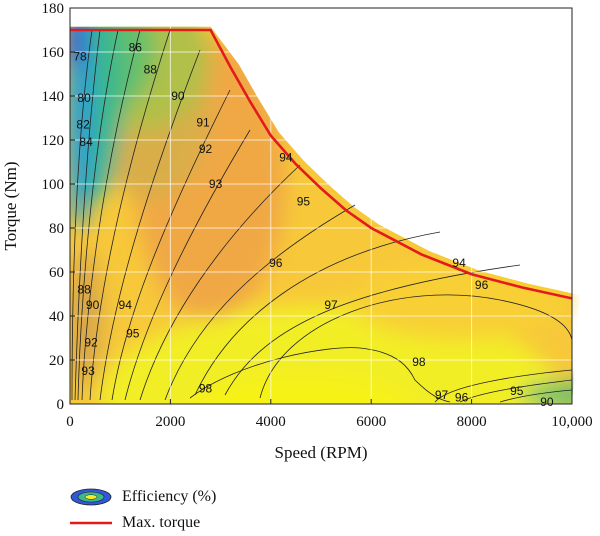 This screenshot has width=600, height=536. I want to click on legend-item-efficiency: Efficiency (%), so click(143, 497).